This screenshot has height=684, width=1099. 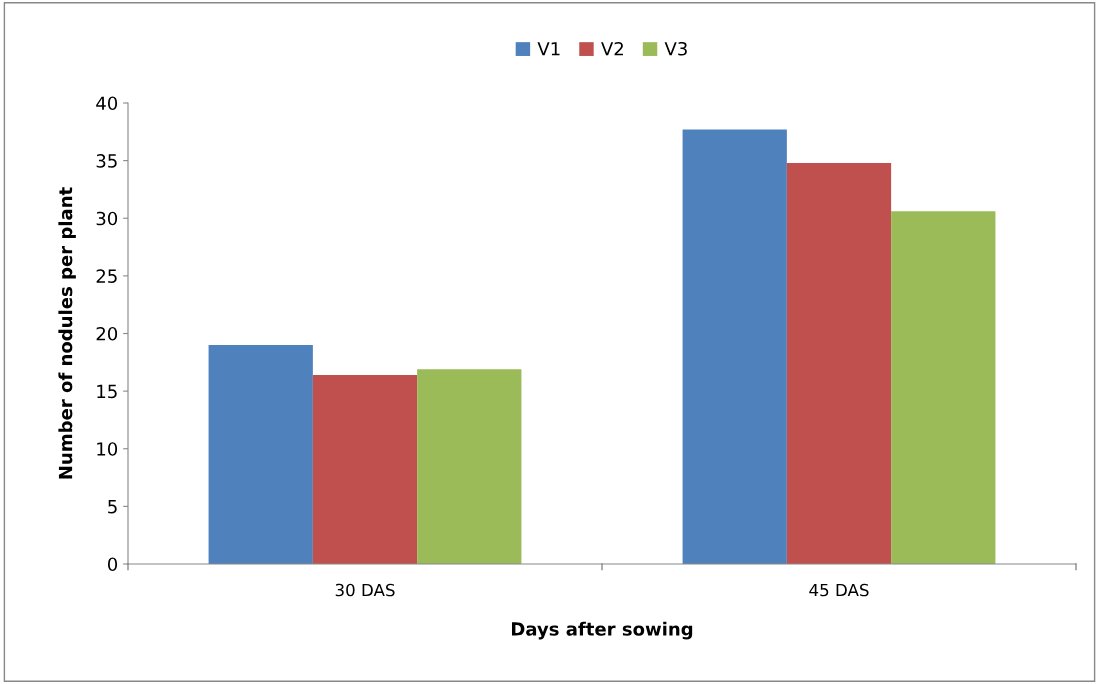 What do you see at coordinates (675, 48) in the screenshot?
I see `legend-label: V3` at bounding box center [675, 48].